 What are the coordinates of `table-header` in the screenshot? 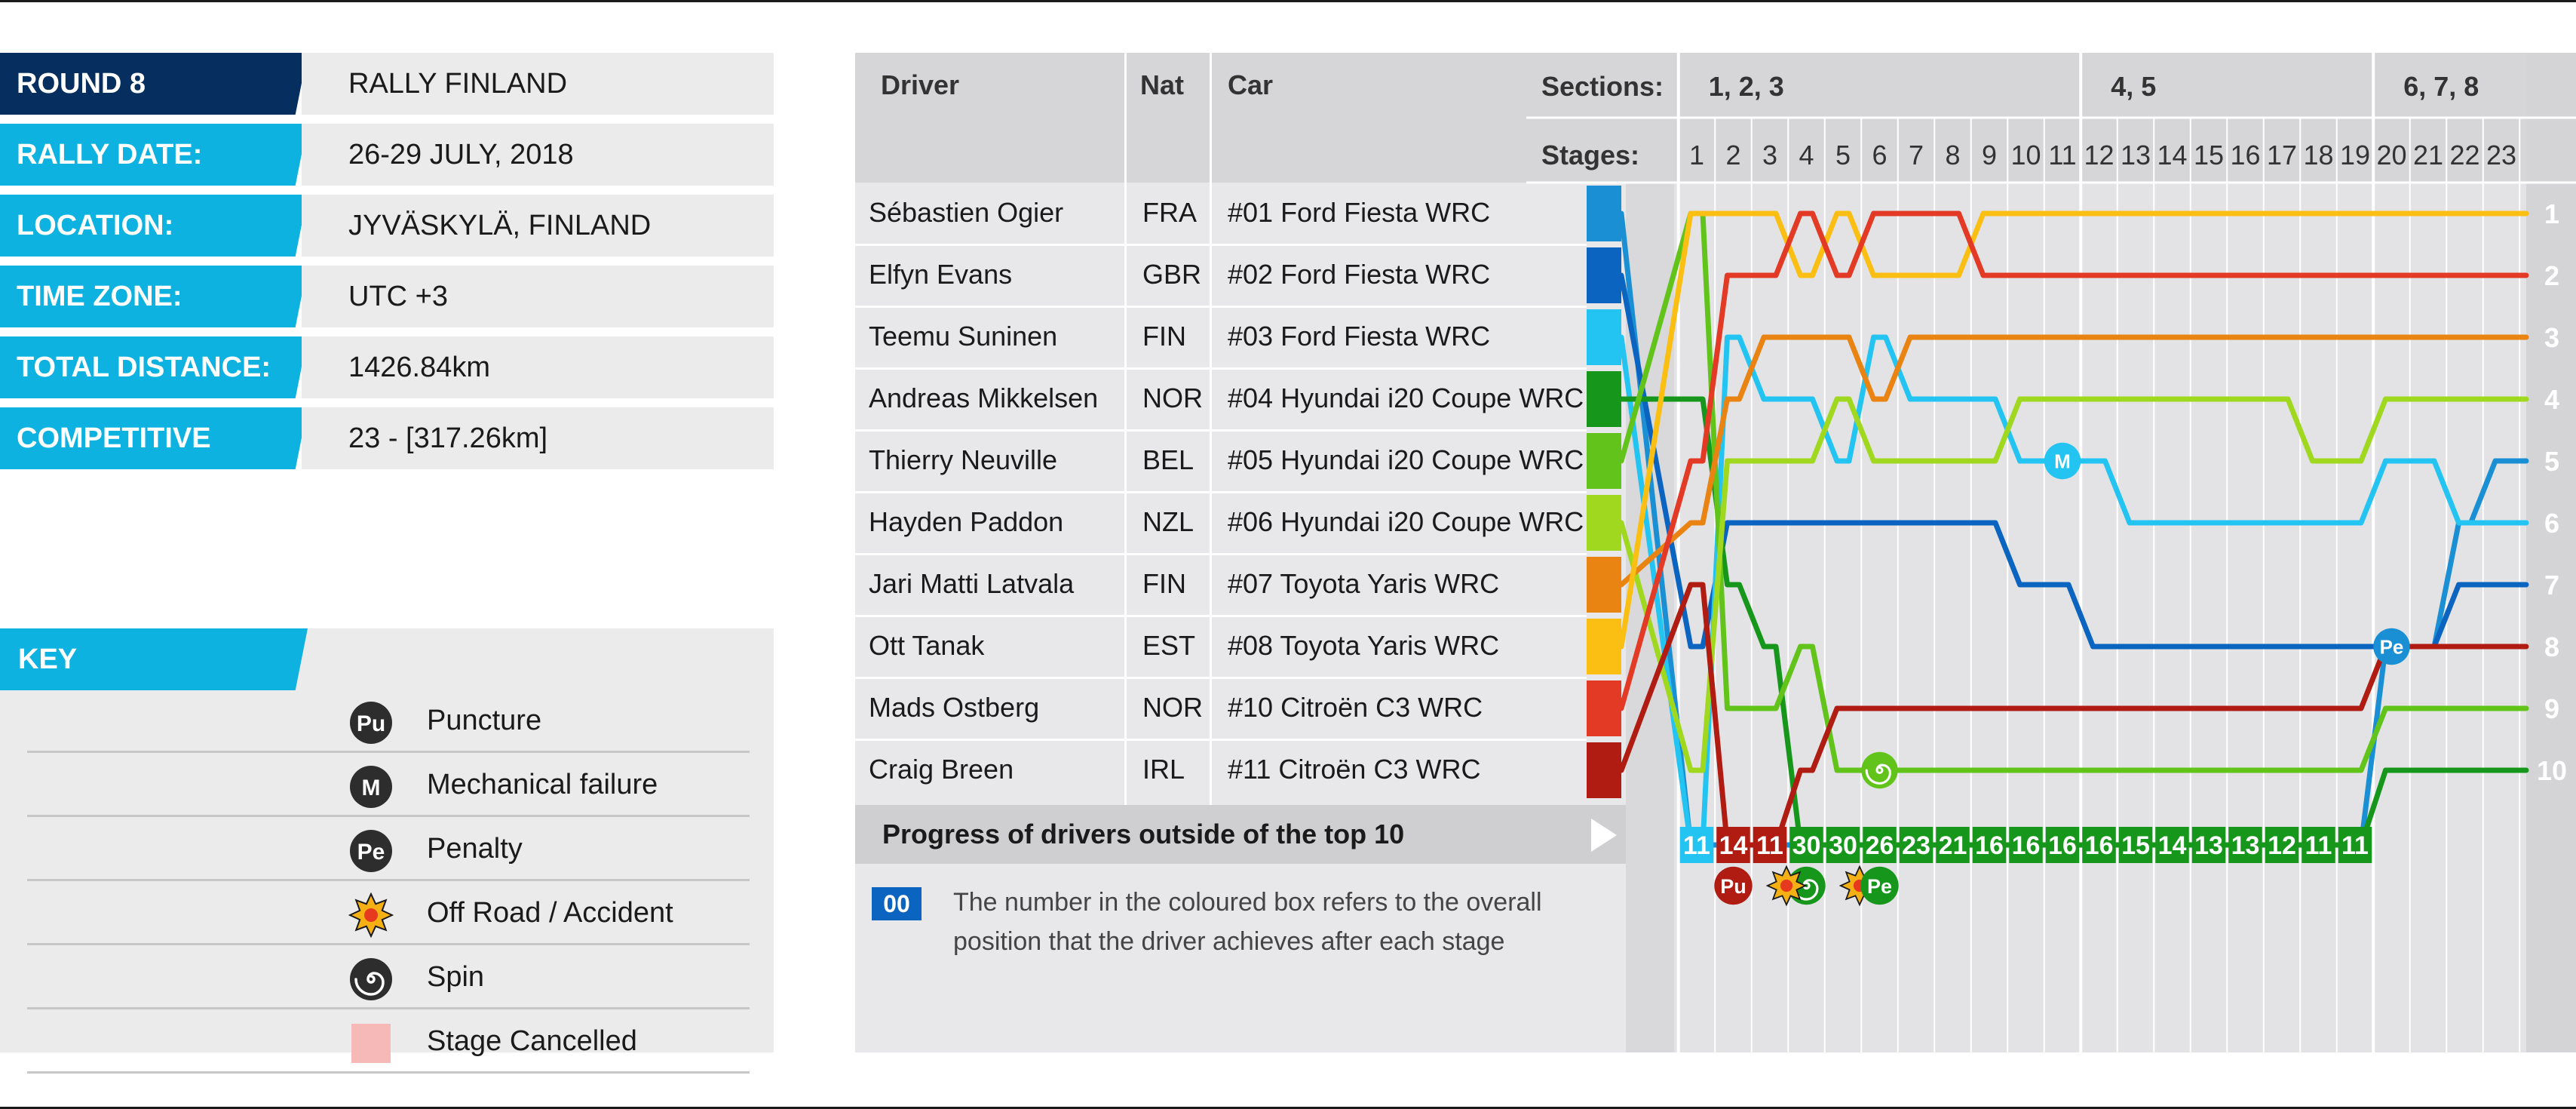 It's located at (1240, 118).